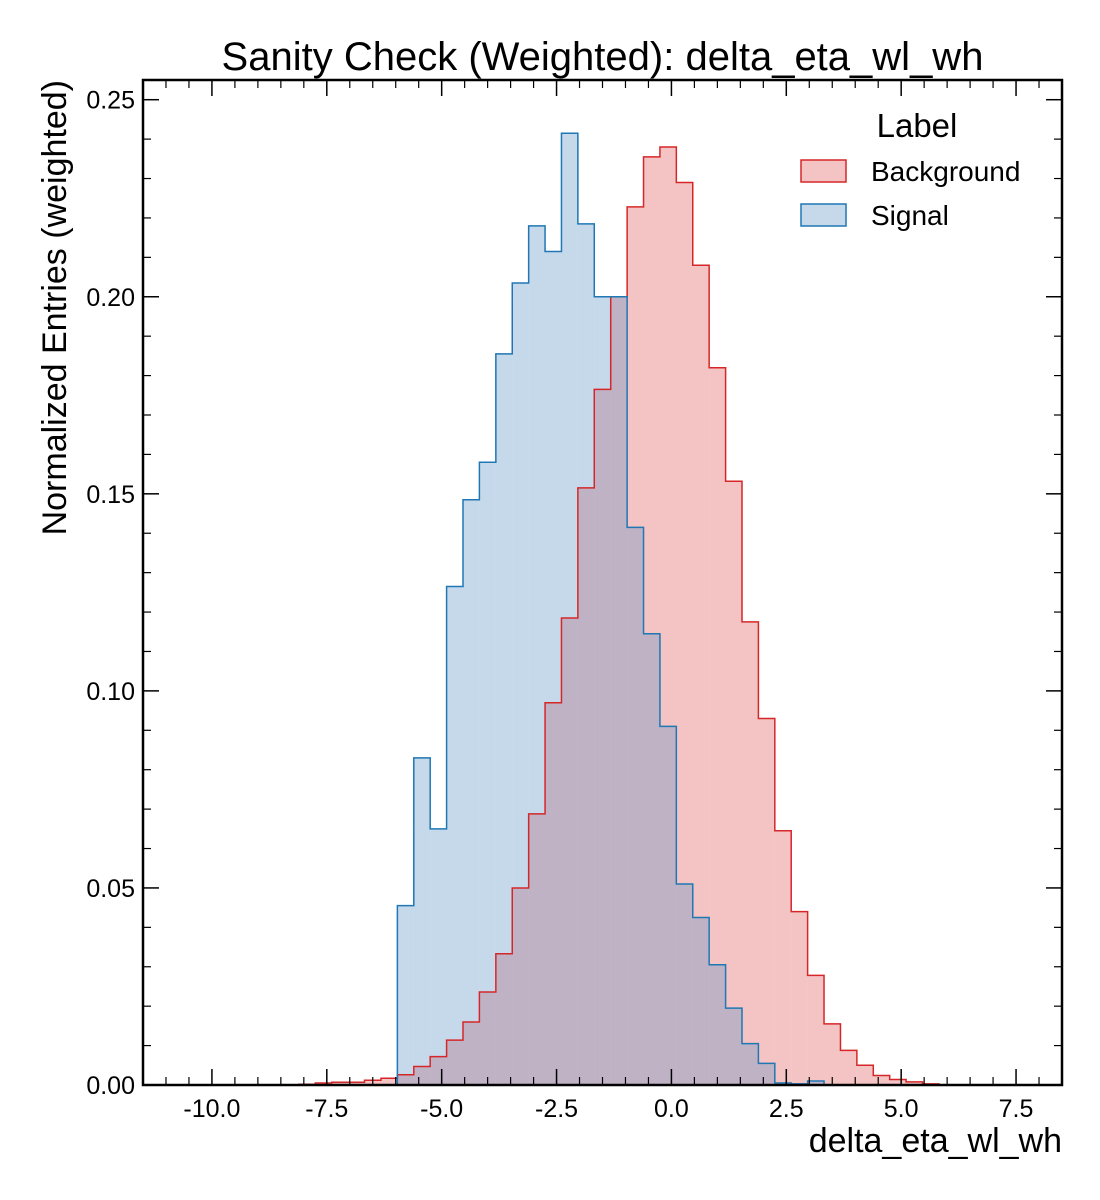 The height and width of the screenshot is (1200, 1100). Describe the element at coordinates (110, 1086) in the screenshot. I see `y-tick-label: 0.00` at that location.